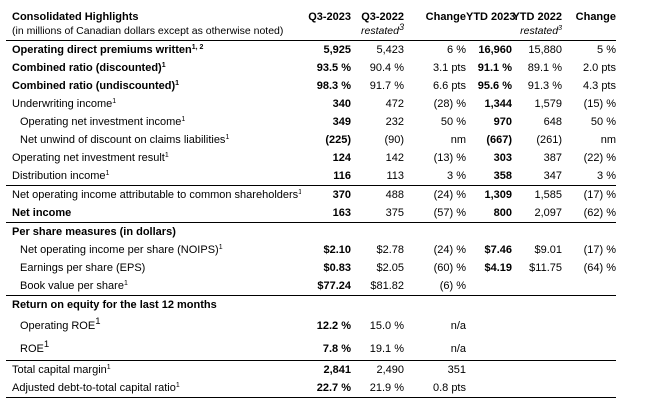 The image size is (652, 404). What do you see at coordinates (326, 388) in the screenshot?
I see `cell-q3-2023: 22.7 %` at bounding box center [326, 388].